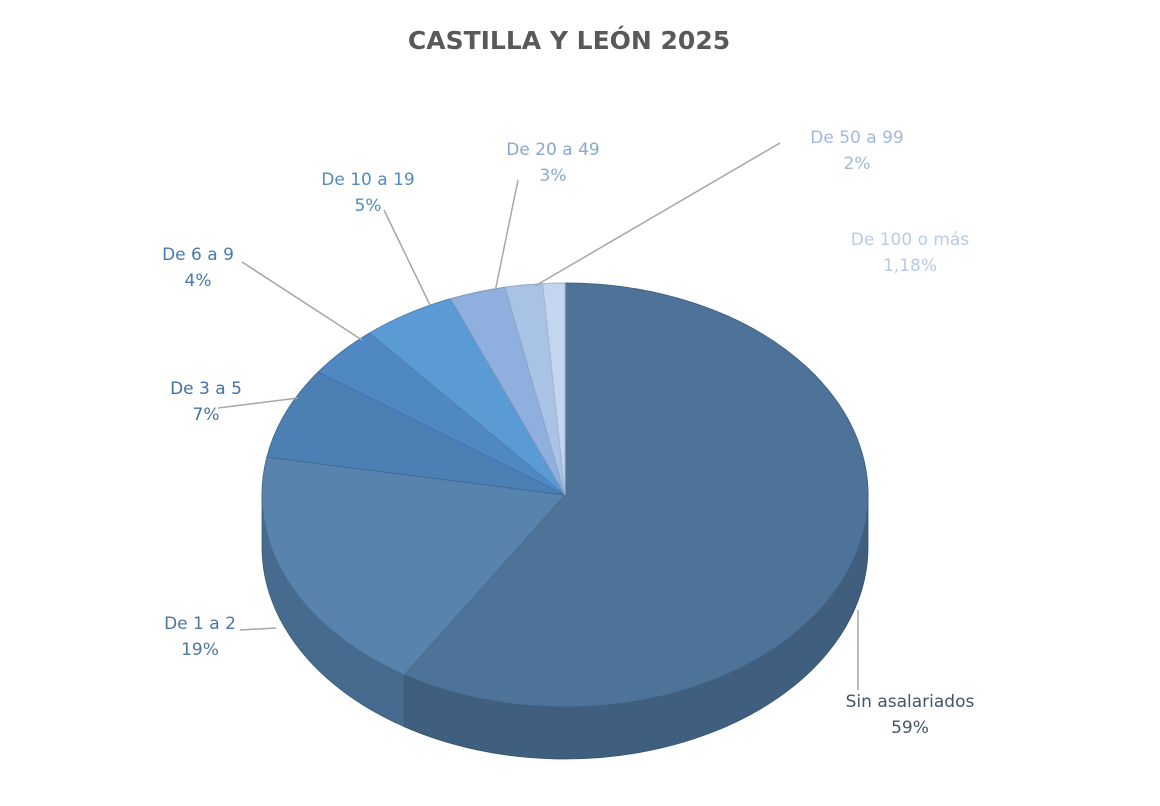  What do you see at coordinates (857, 164) in the screenshot?
I see `data-label-value: 2%` at bounding box center [857, 164].